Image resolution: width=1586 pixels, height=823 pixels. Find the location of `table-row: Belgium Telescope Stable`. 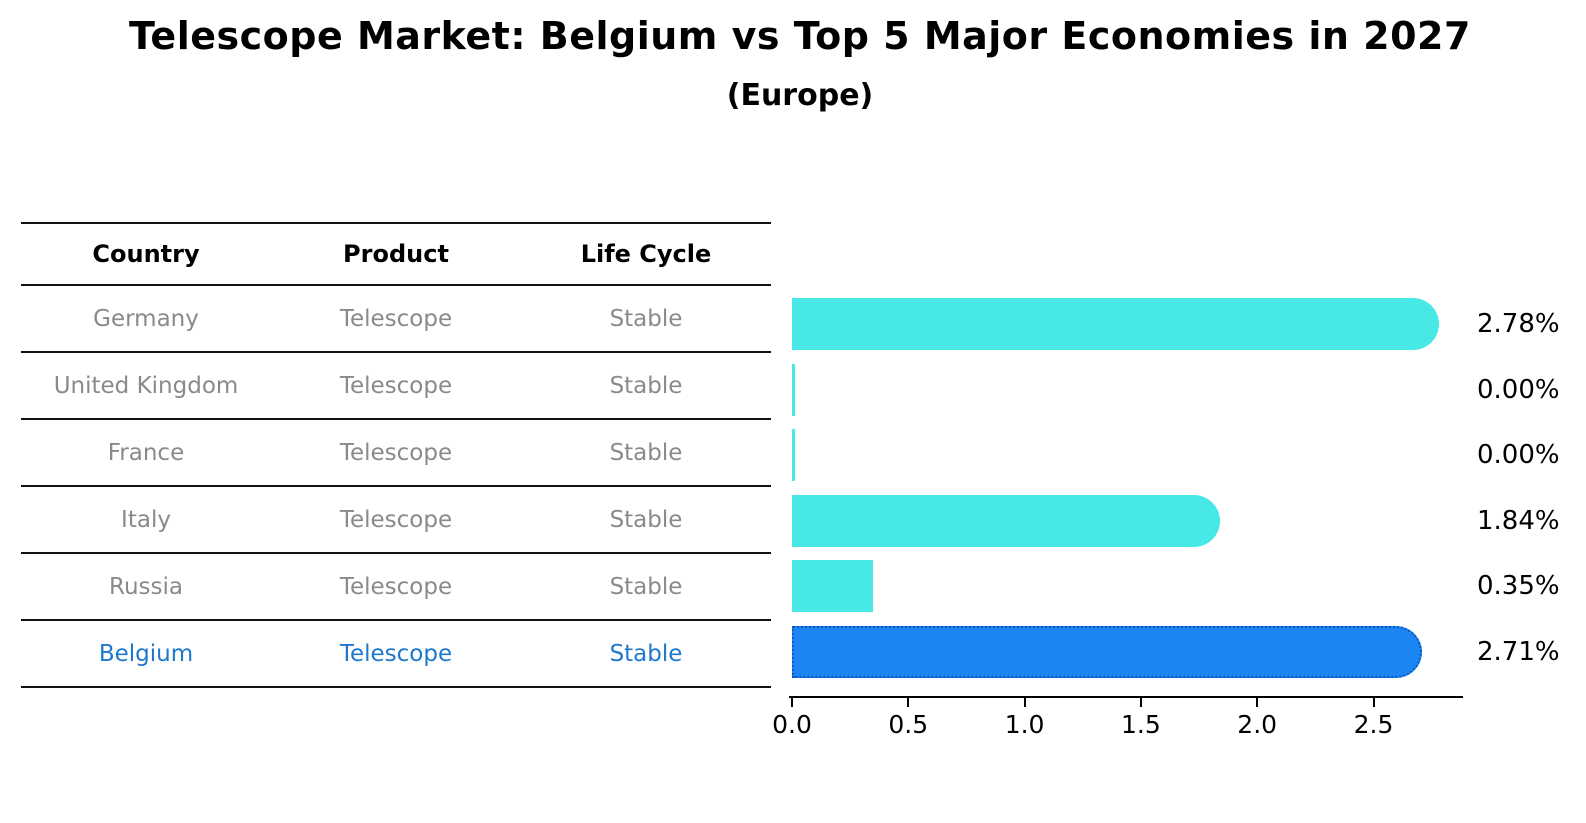

table-row: Belgium Telescope Stable is located at coordinates (396, 654).